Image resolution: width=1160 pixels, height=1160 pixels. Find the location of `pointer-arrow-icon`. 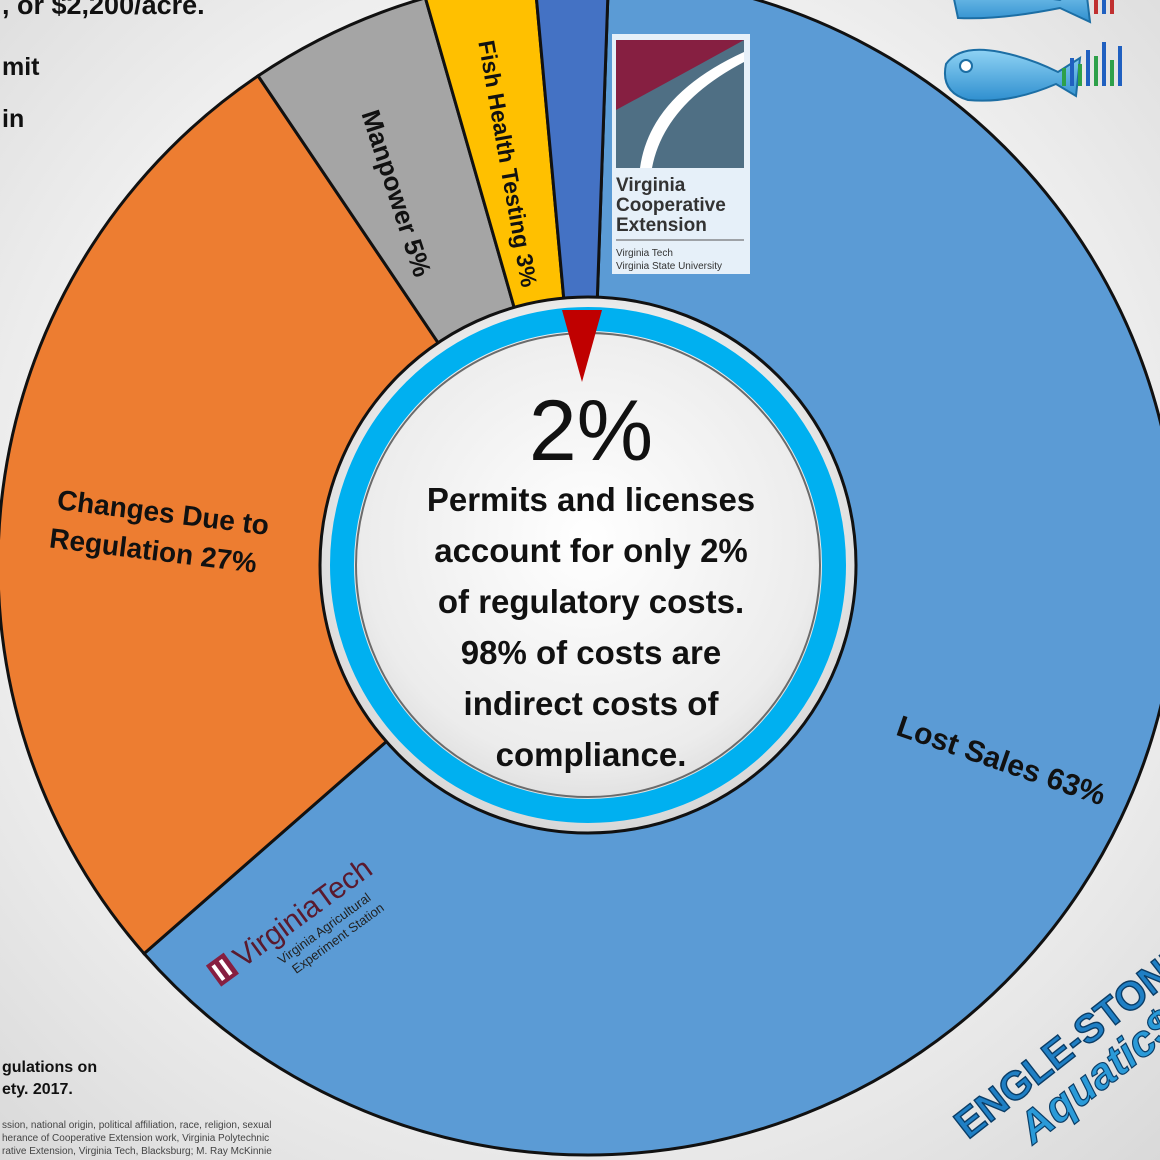

pointer-arrow-icon is located at coordinates (582, 346).